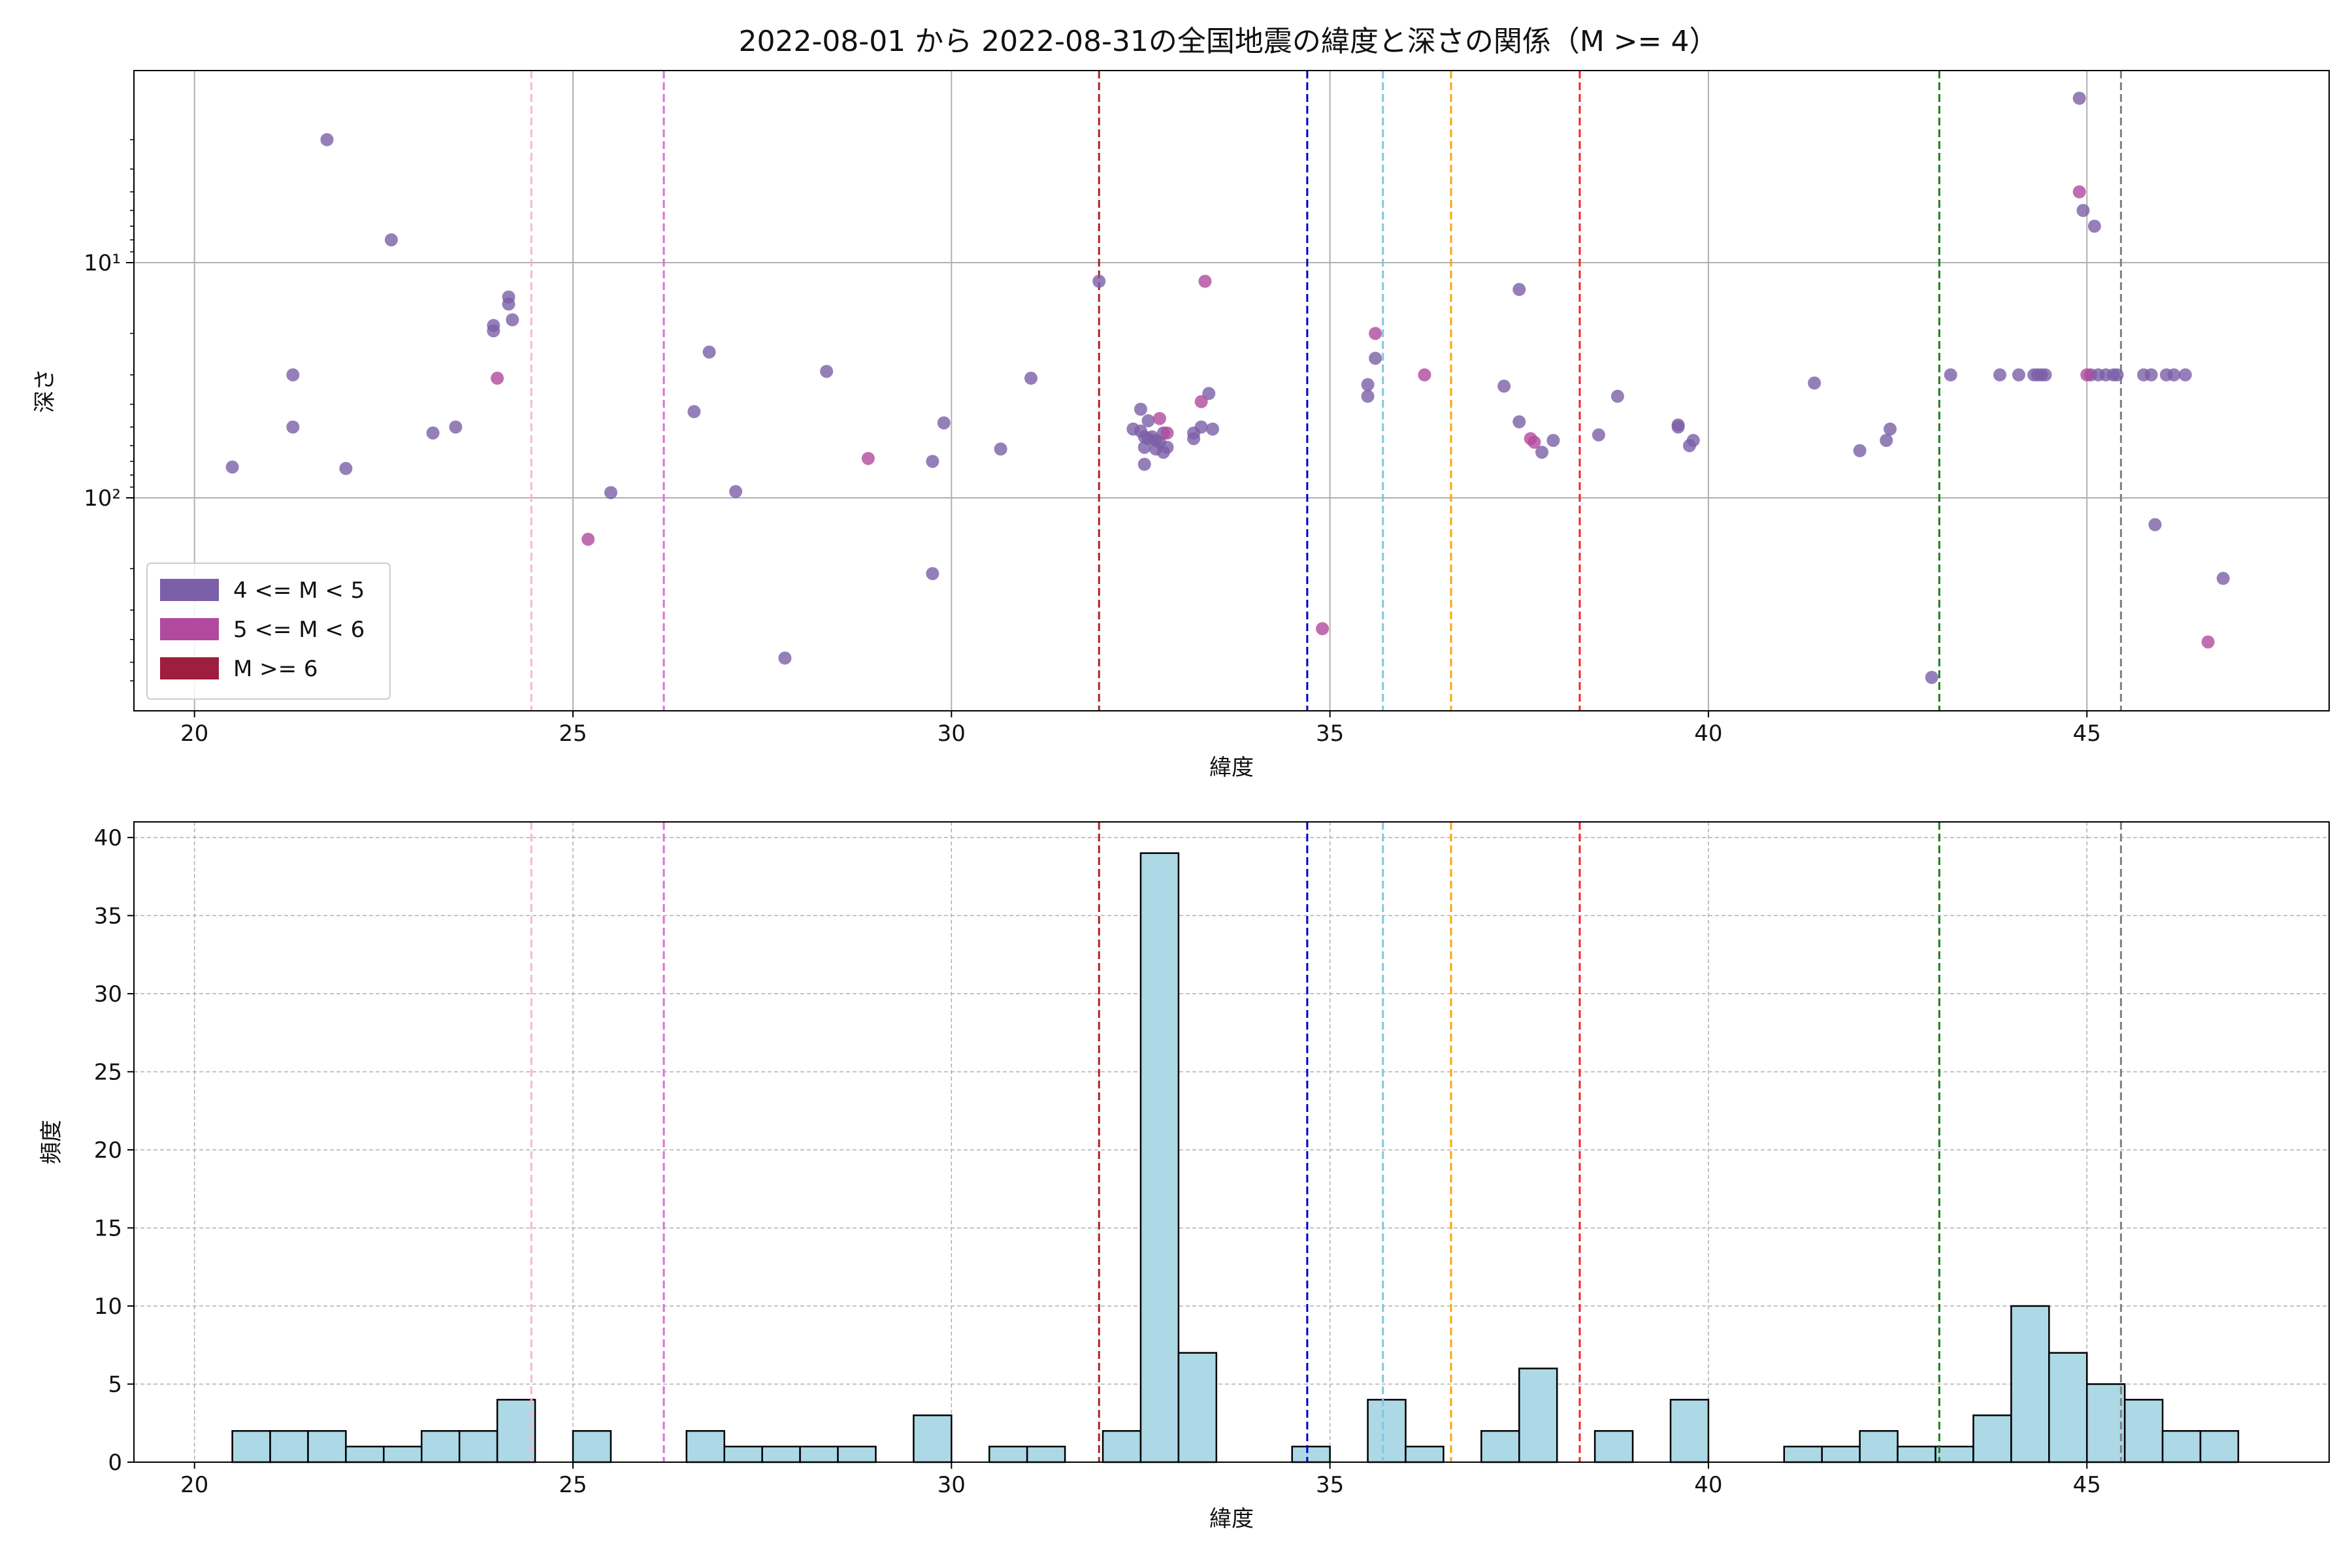 This screenshot has width=2352, height=1568. What do you see at coordinates (115, 1384) in the screenshot?
I see `histogram-y-tick-label: 5` at bounding box center [115, 1384].